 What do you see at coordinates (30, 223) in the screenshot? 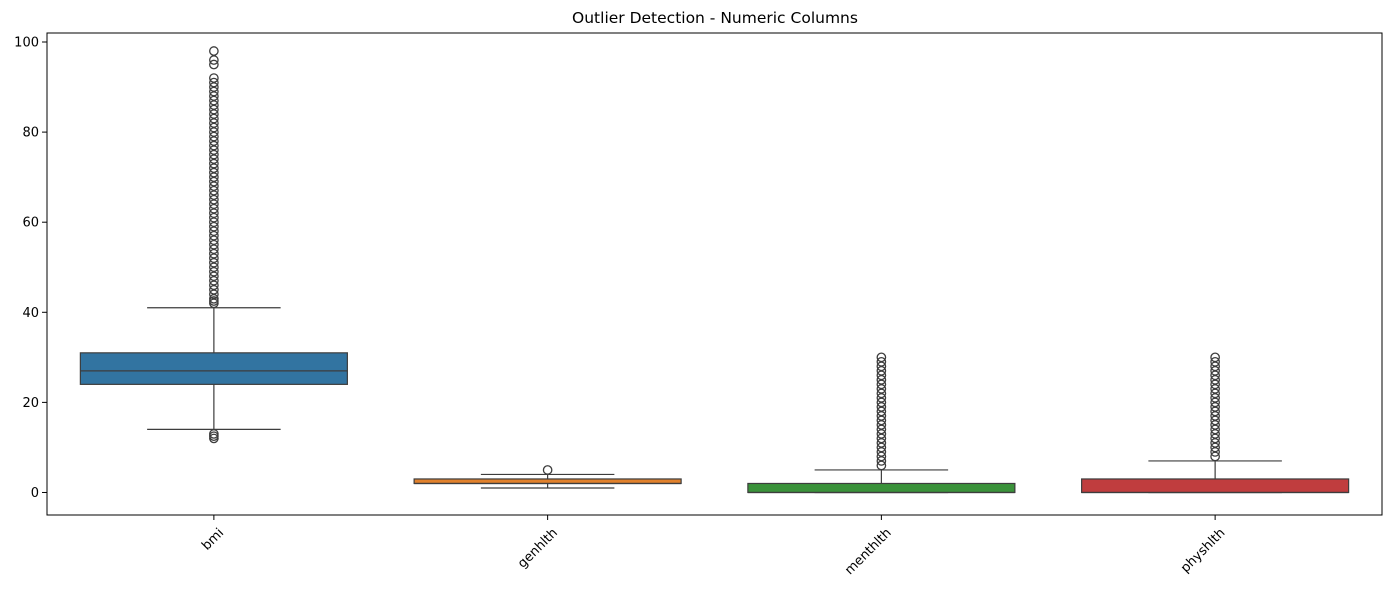
I see `y-tick-label: 60` at bounding box center [30, 223].